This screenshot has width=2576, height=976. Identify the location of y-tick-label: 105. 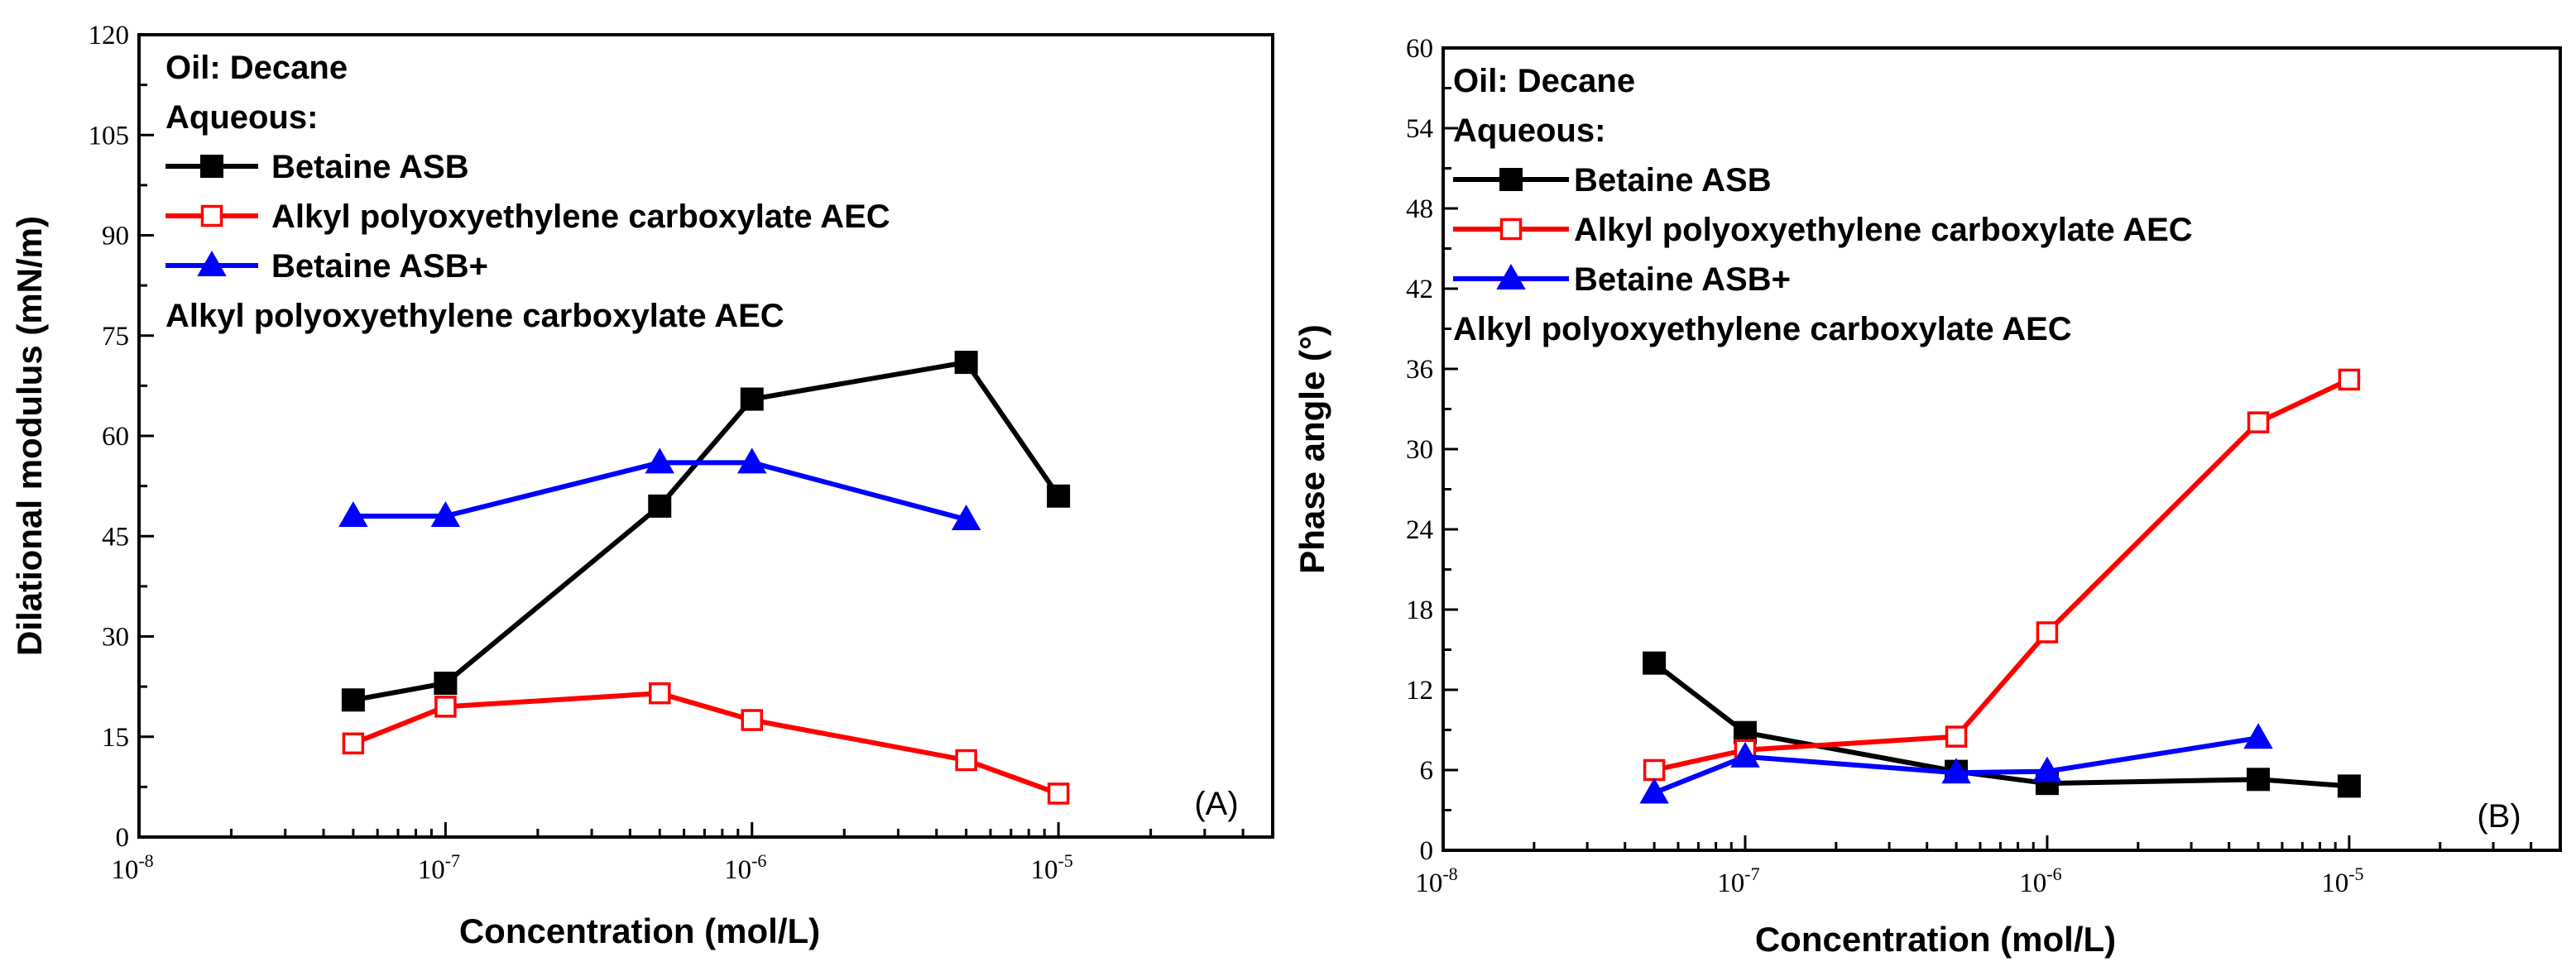
(109, 136).